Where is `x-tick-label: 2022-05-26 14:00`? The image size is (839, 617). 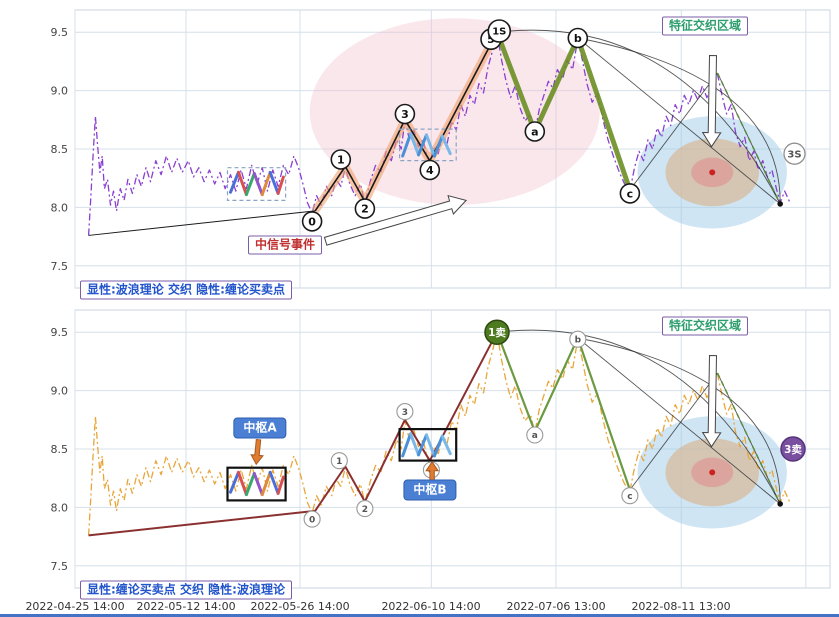 x-tick-label: 2022-05-26 14:00 is located at coordinates (300, 606).